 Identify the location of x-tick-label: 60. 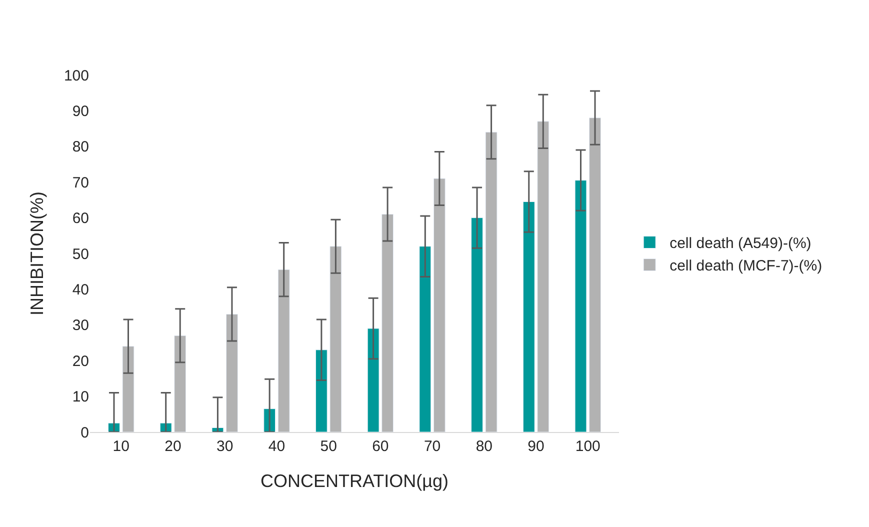
(380, 446).